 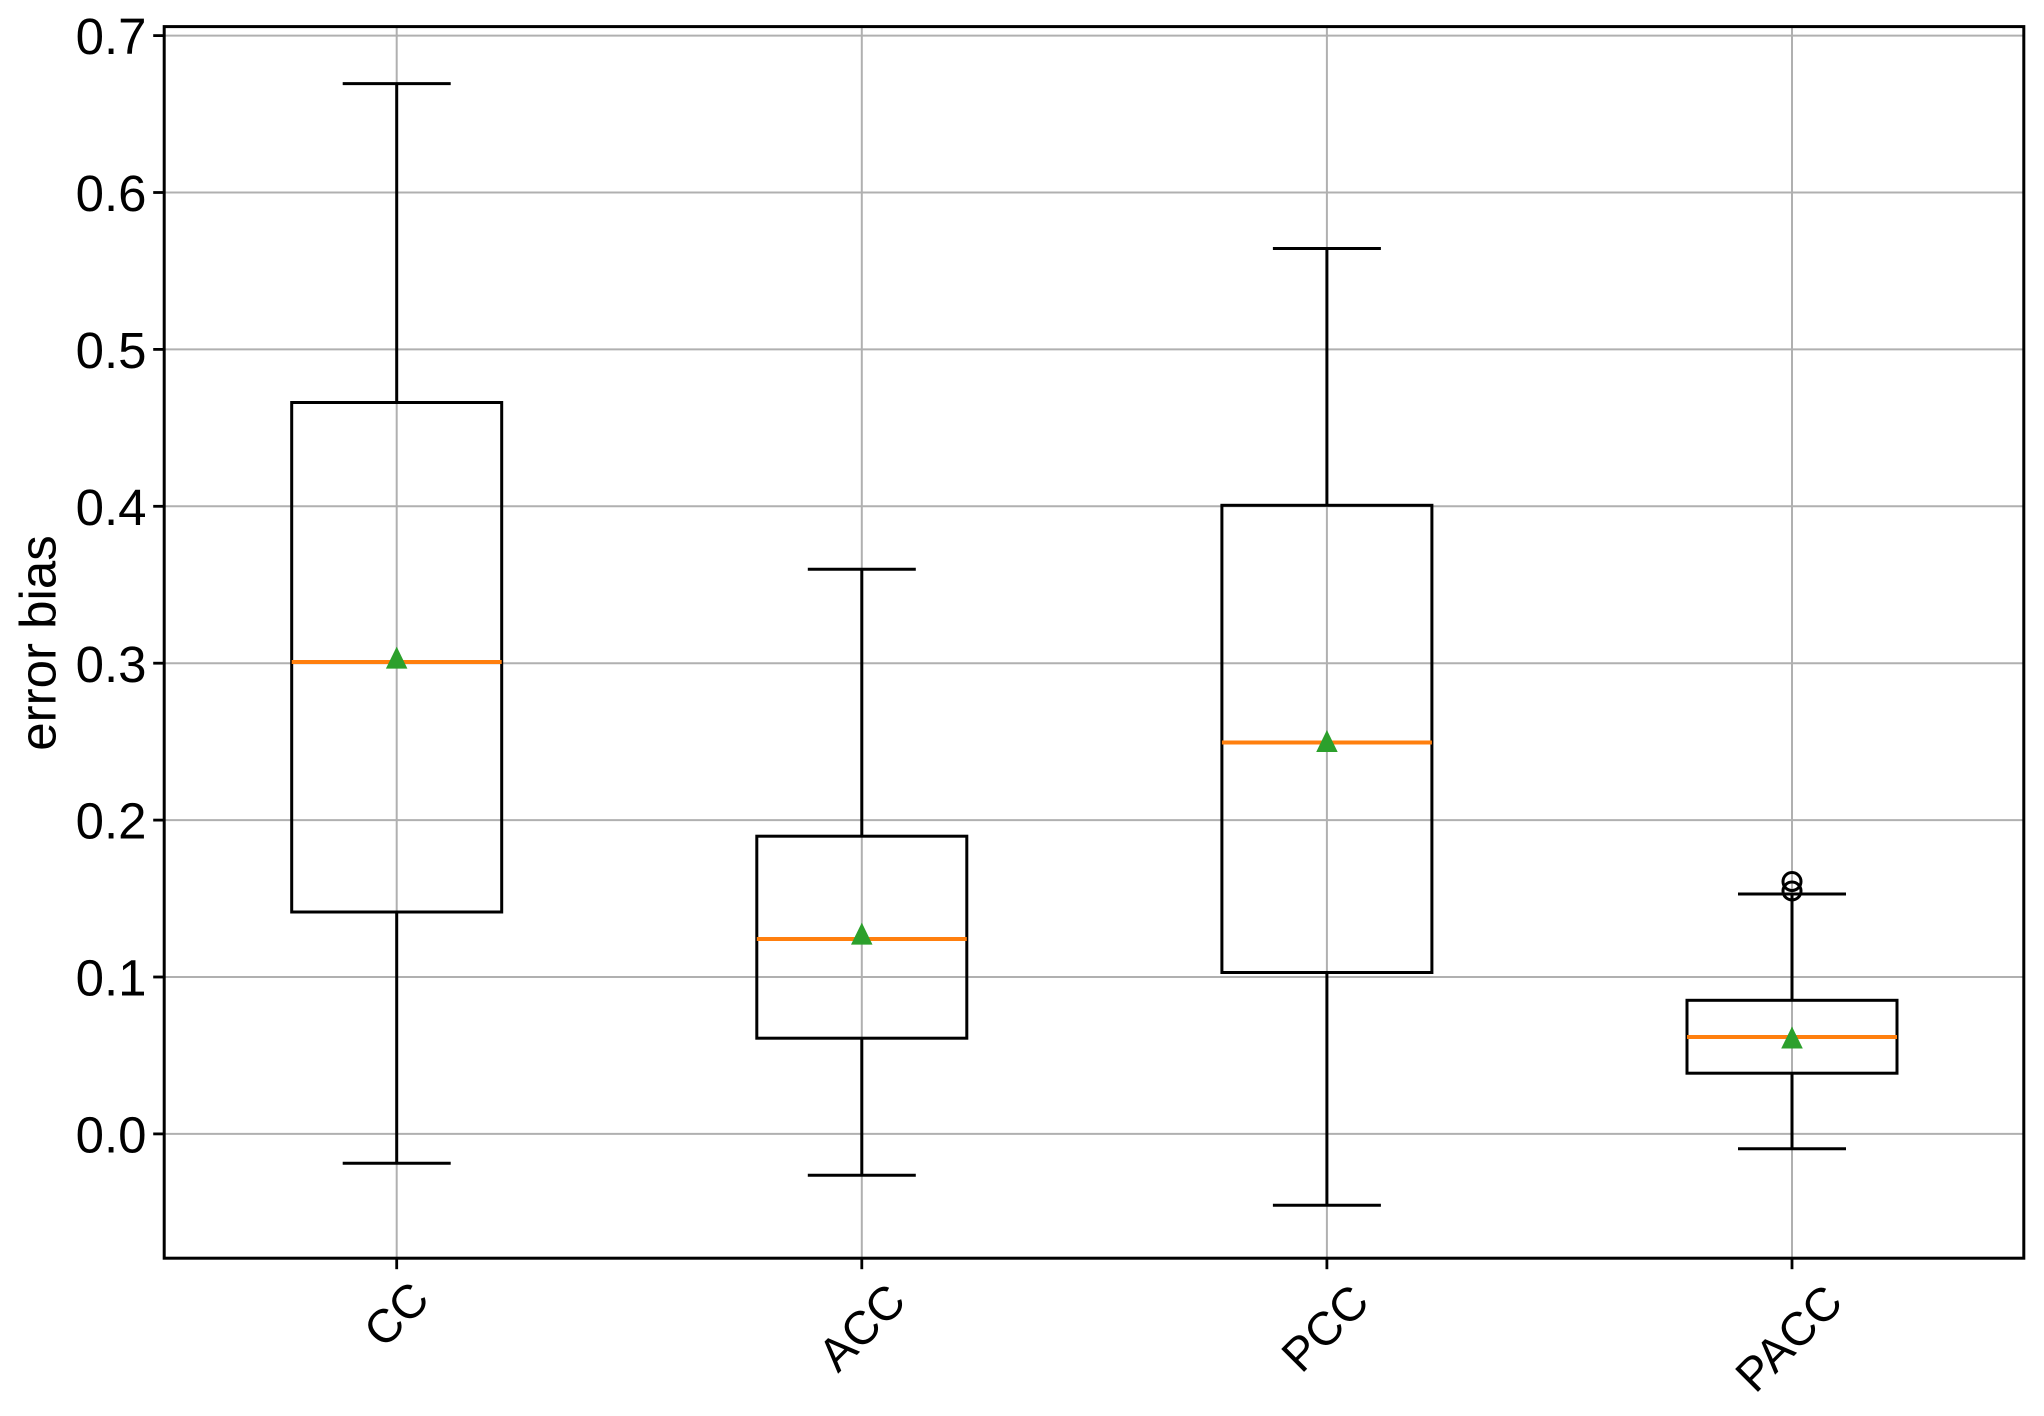 What do you see at coordinates (111, 978) in the screenshot?
I see `svg-text: 0.1` at bounding box center [111, 978].